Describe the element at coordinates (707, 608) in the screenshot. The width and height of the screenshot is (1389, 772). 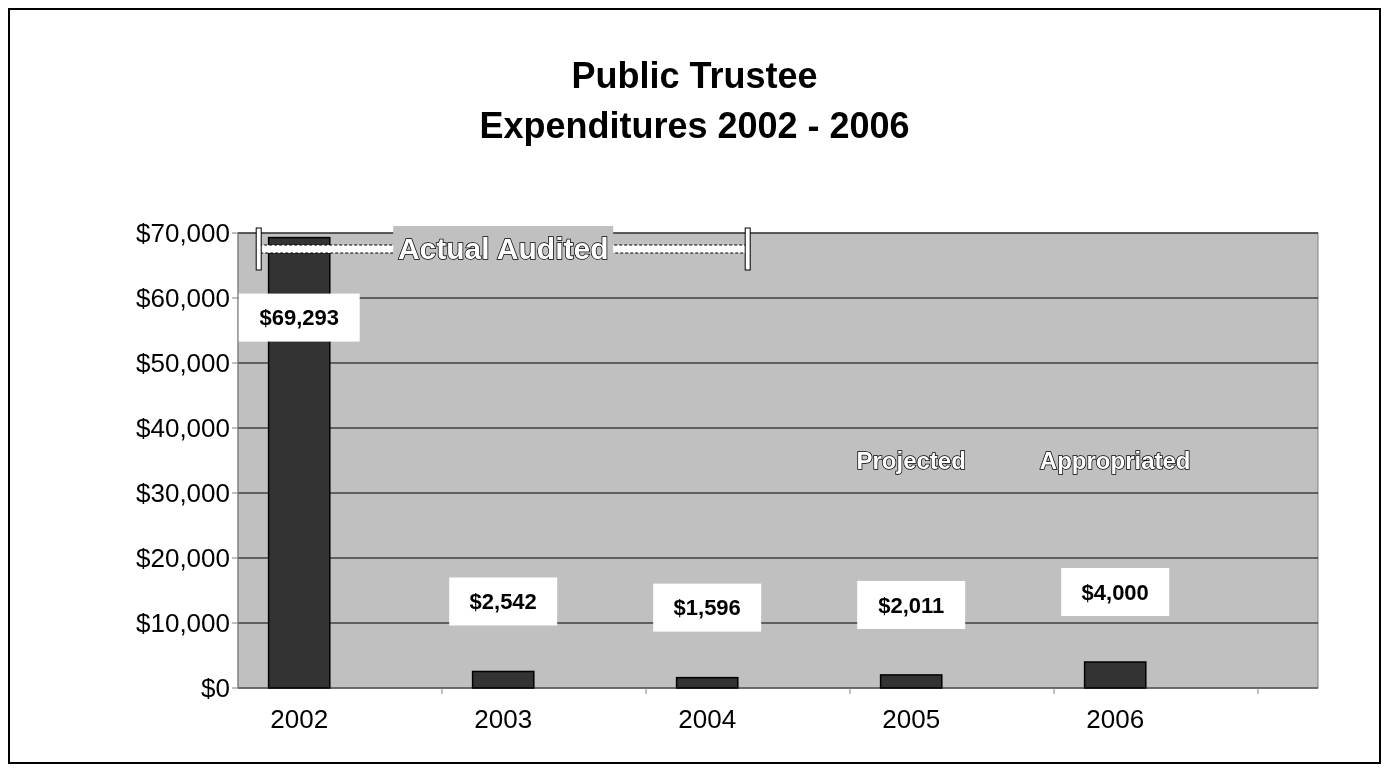
I see `data-label: $1,596` at that location.